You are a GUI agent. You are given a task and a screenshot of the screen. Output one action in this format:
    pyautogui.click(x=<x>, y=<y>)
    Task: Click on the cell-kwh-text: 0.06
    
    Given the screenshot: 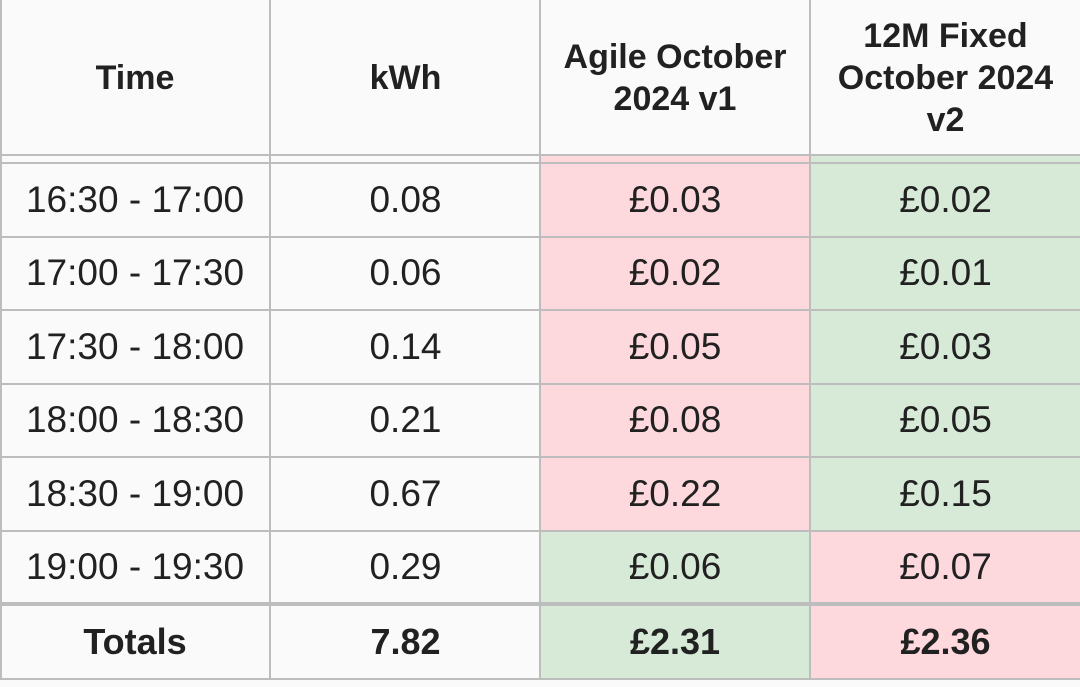 What is the action you would take?
    pyautogui.click(x=405, y=273)
    